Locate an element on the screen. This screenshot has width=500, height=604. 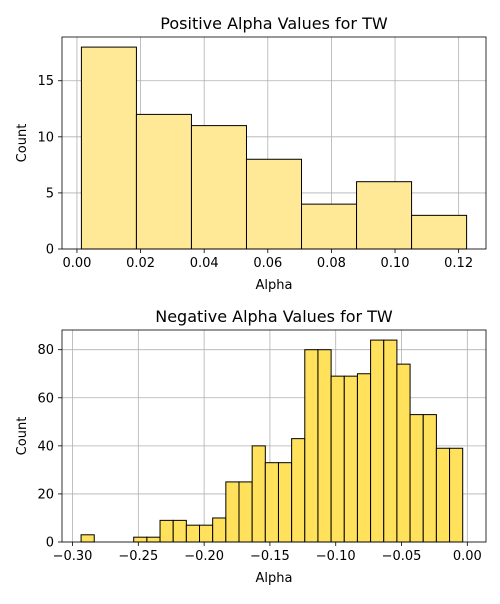
x-tick-label: −0.05 is located at coordinates (402, 556).